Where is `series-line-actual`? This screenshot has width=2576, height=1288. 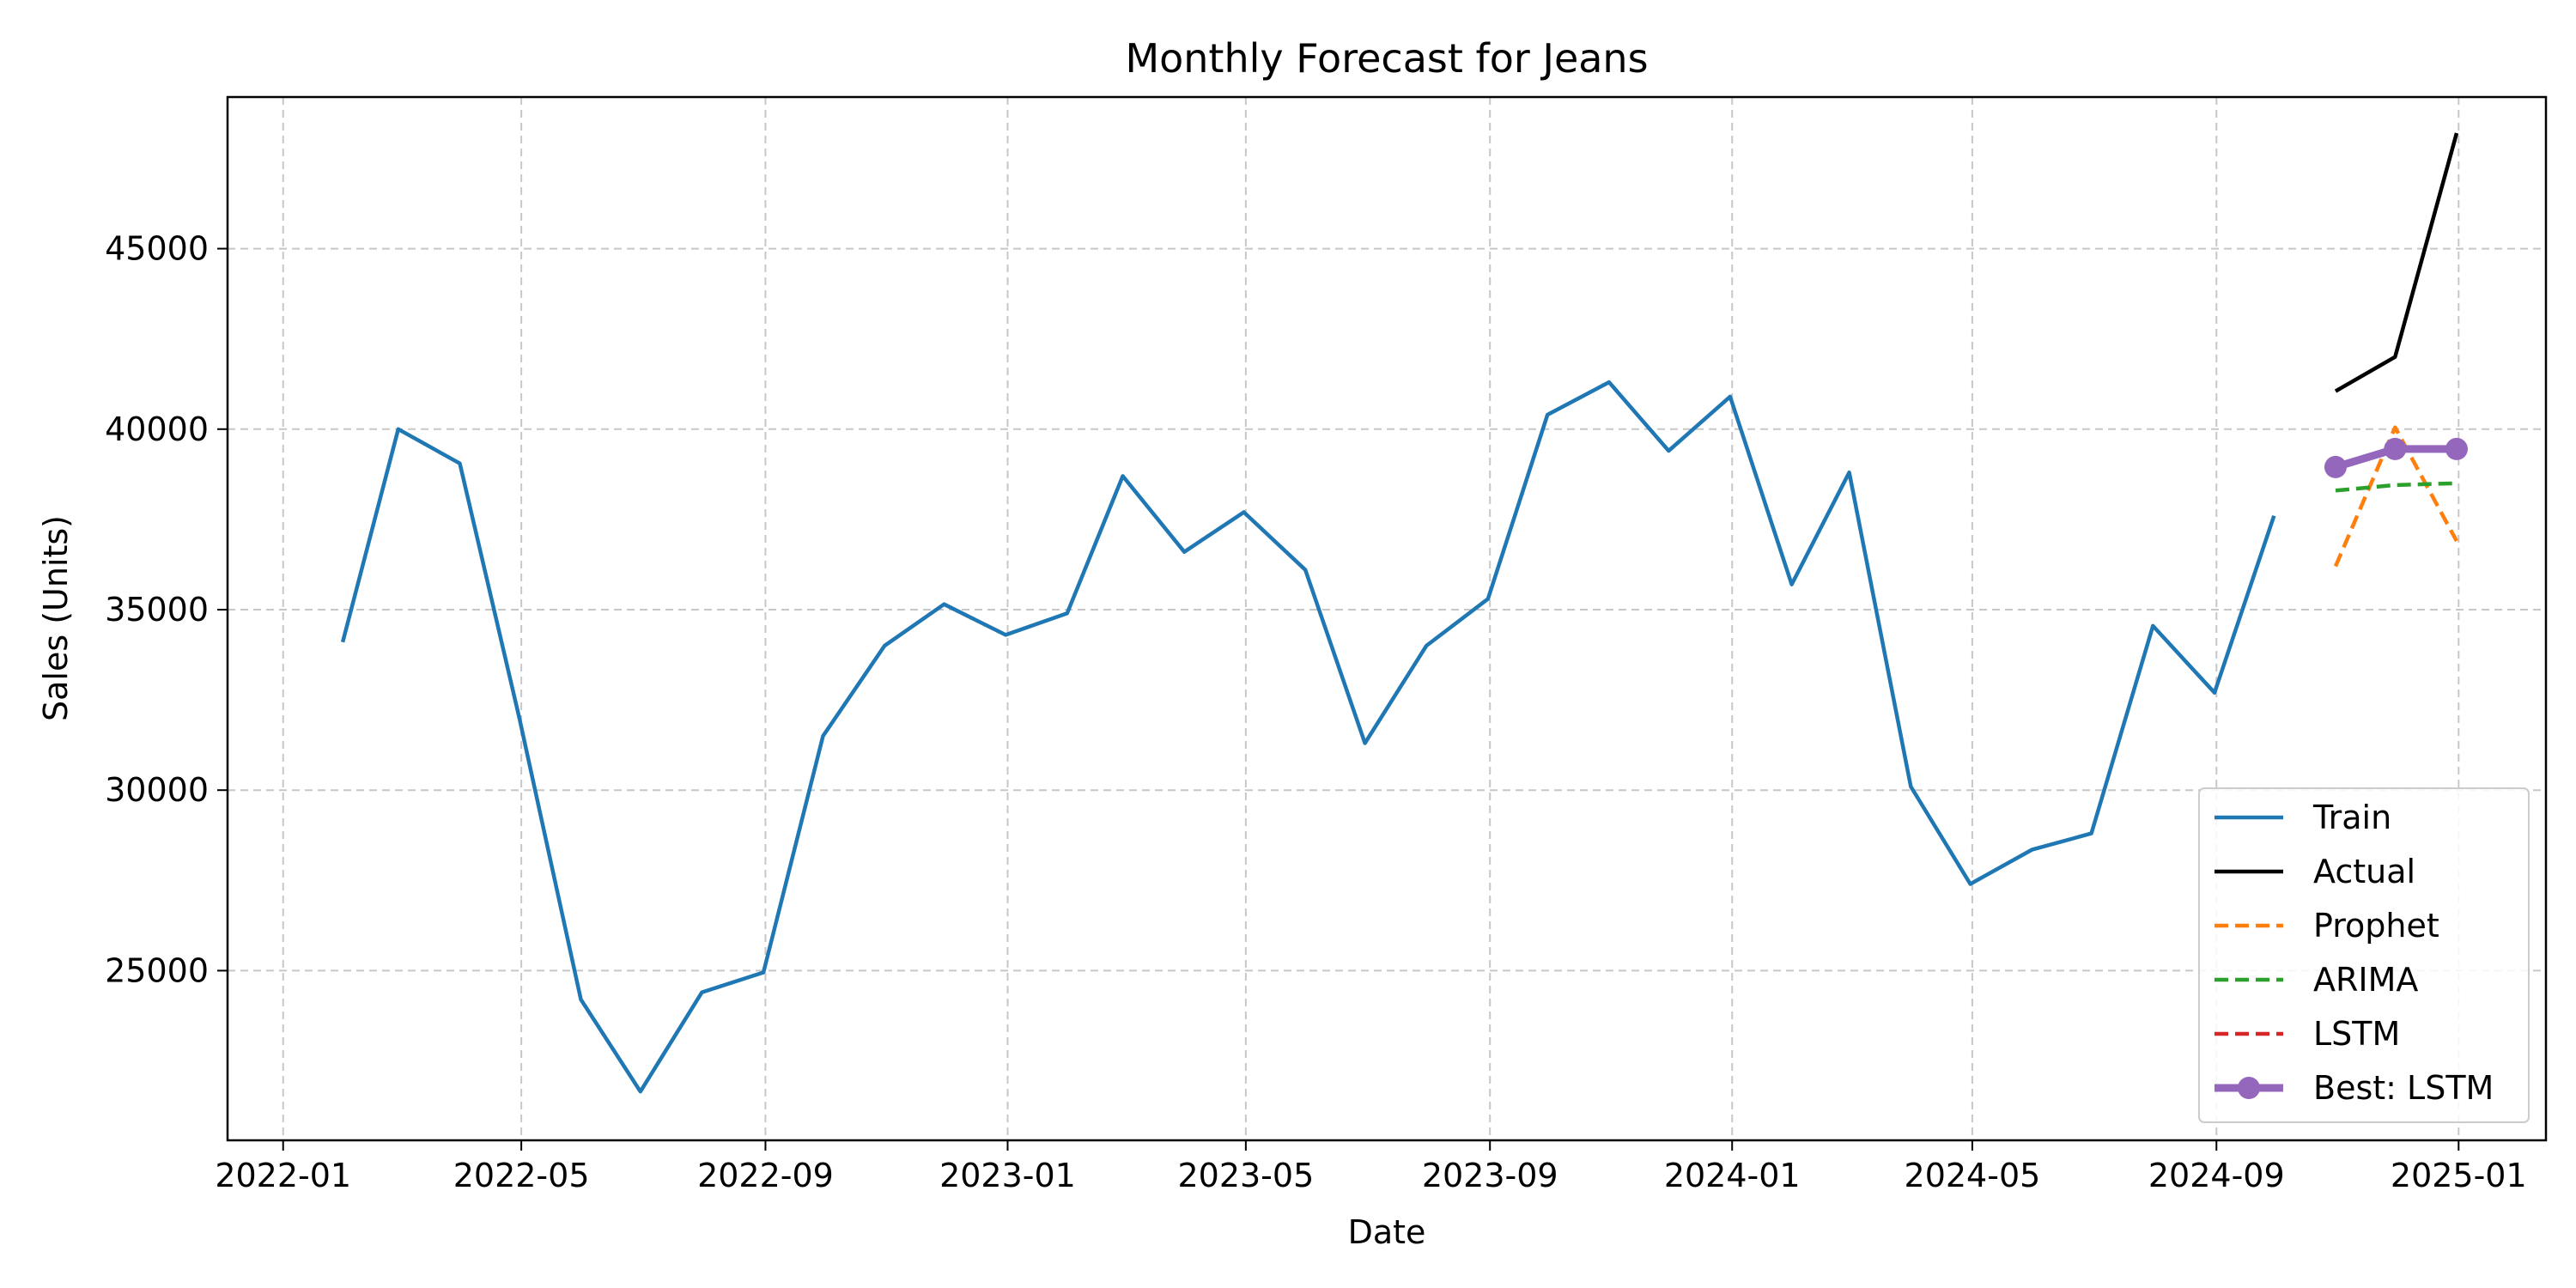
series-line-actual is located at coordinates (2397, 262).